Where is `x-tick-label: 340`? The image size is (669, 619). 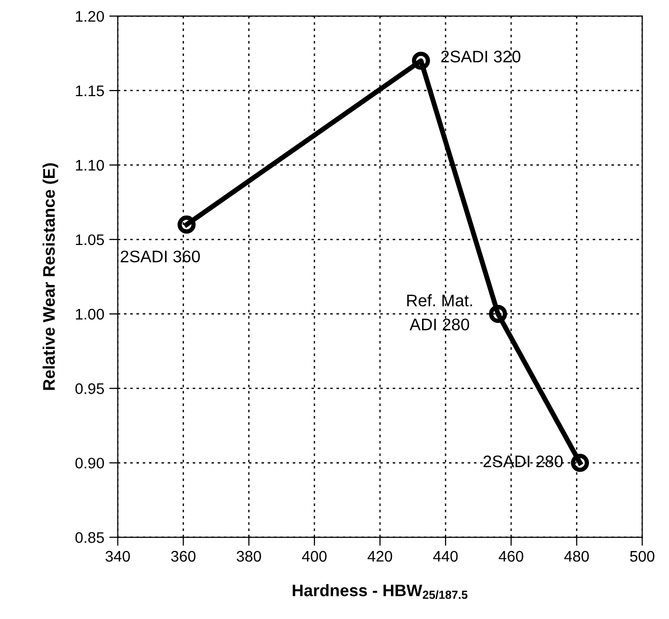
x-tick-label: 340 is located at coordinates (118, 556).